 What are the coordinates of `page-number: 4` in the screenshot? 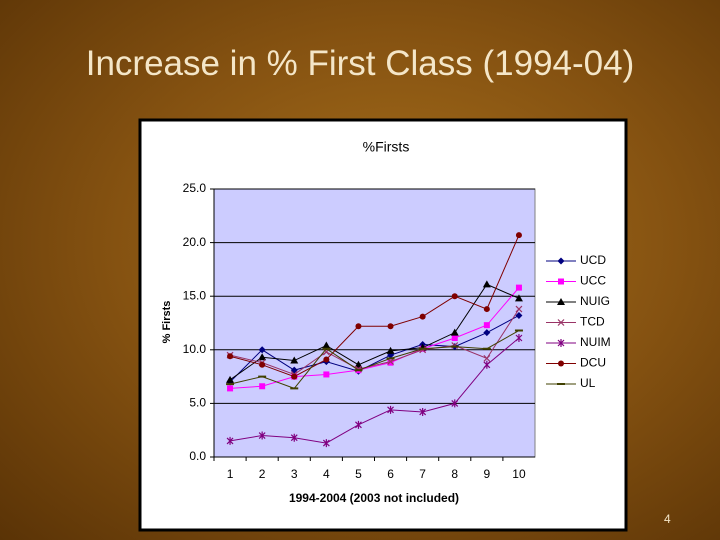 It's located at (667, 519).